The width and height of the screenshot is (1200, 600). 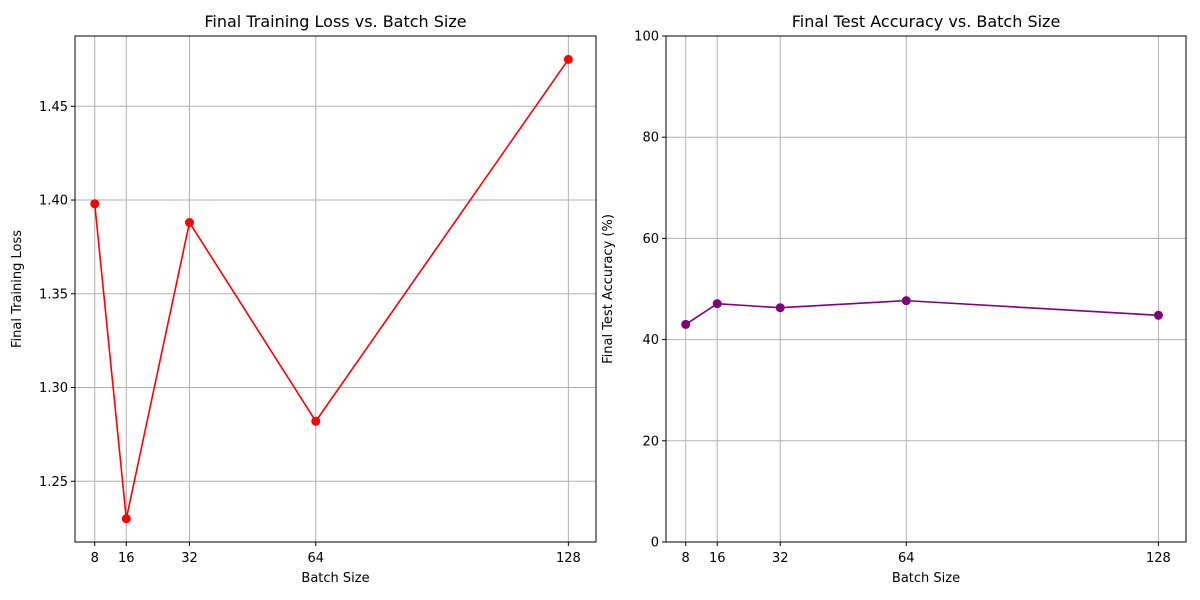 I want to click on y-tick-label: 60, so click(x=650, y=239).